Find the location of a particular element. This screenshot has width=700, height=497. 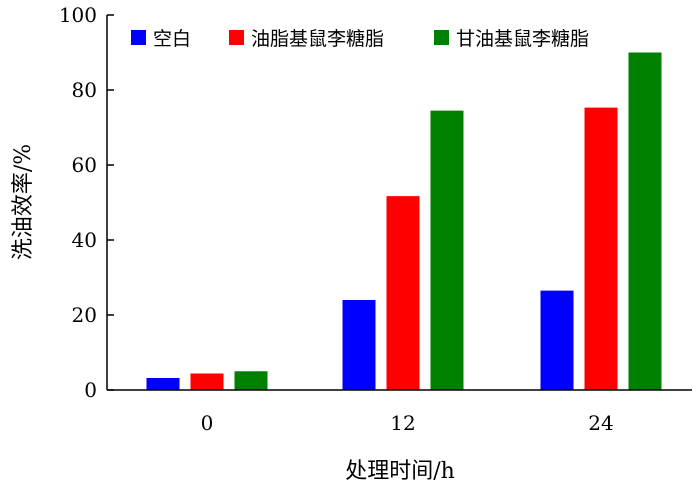

y-tick-label: 80 is located at coordinates (84, 90).